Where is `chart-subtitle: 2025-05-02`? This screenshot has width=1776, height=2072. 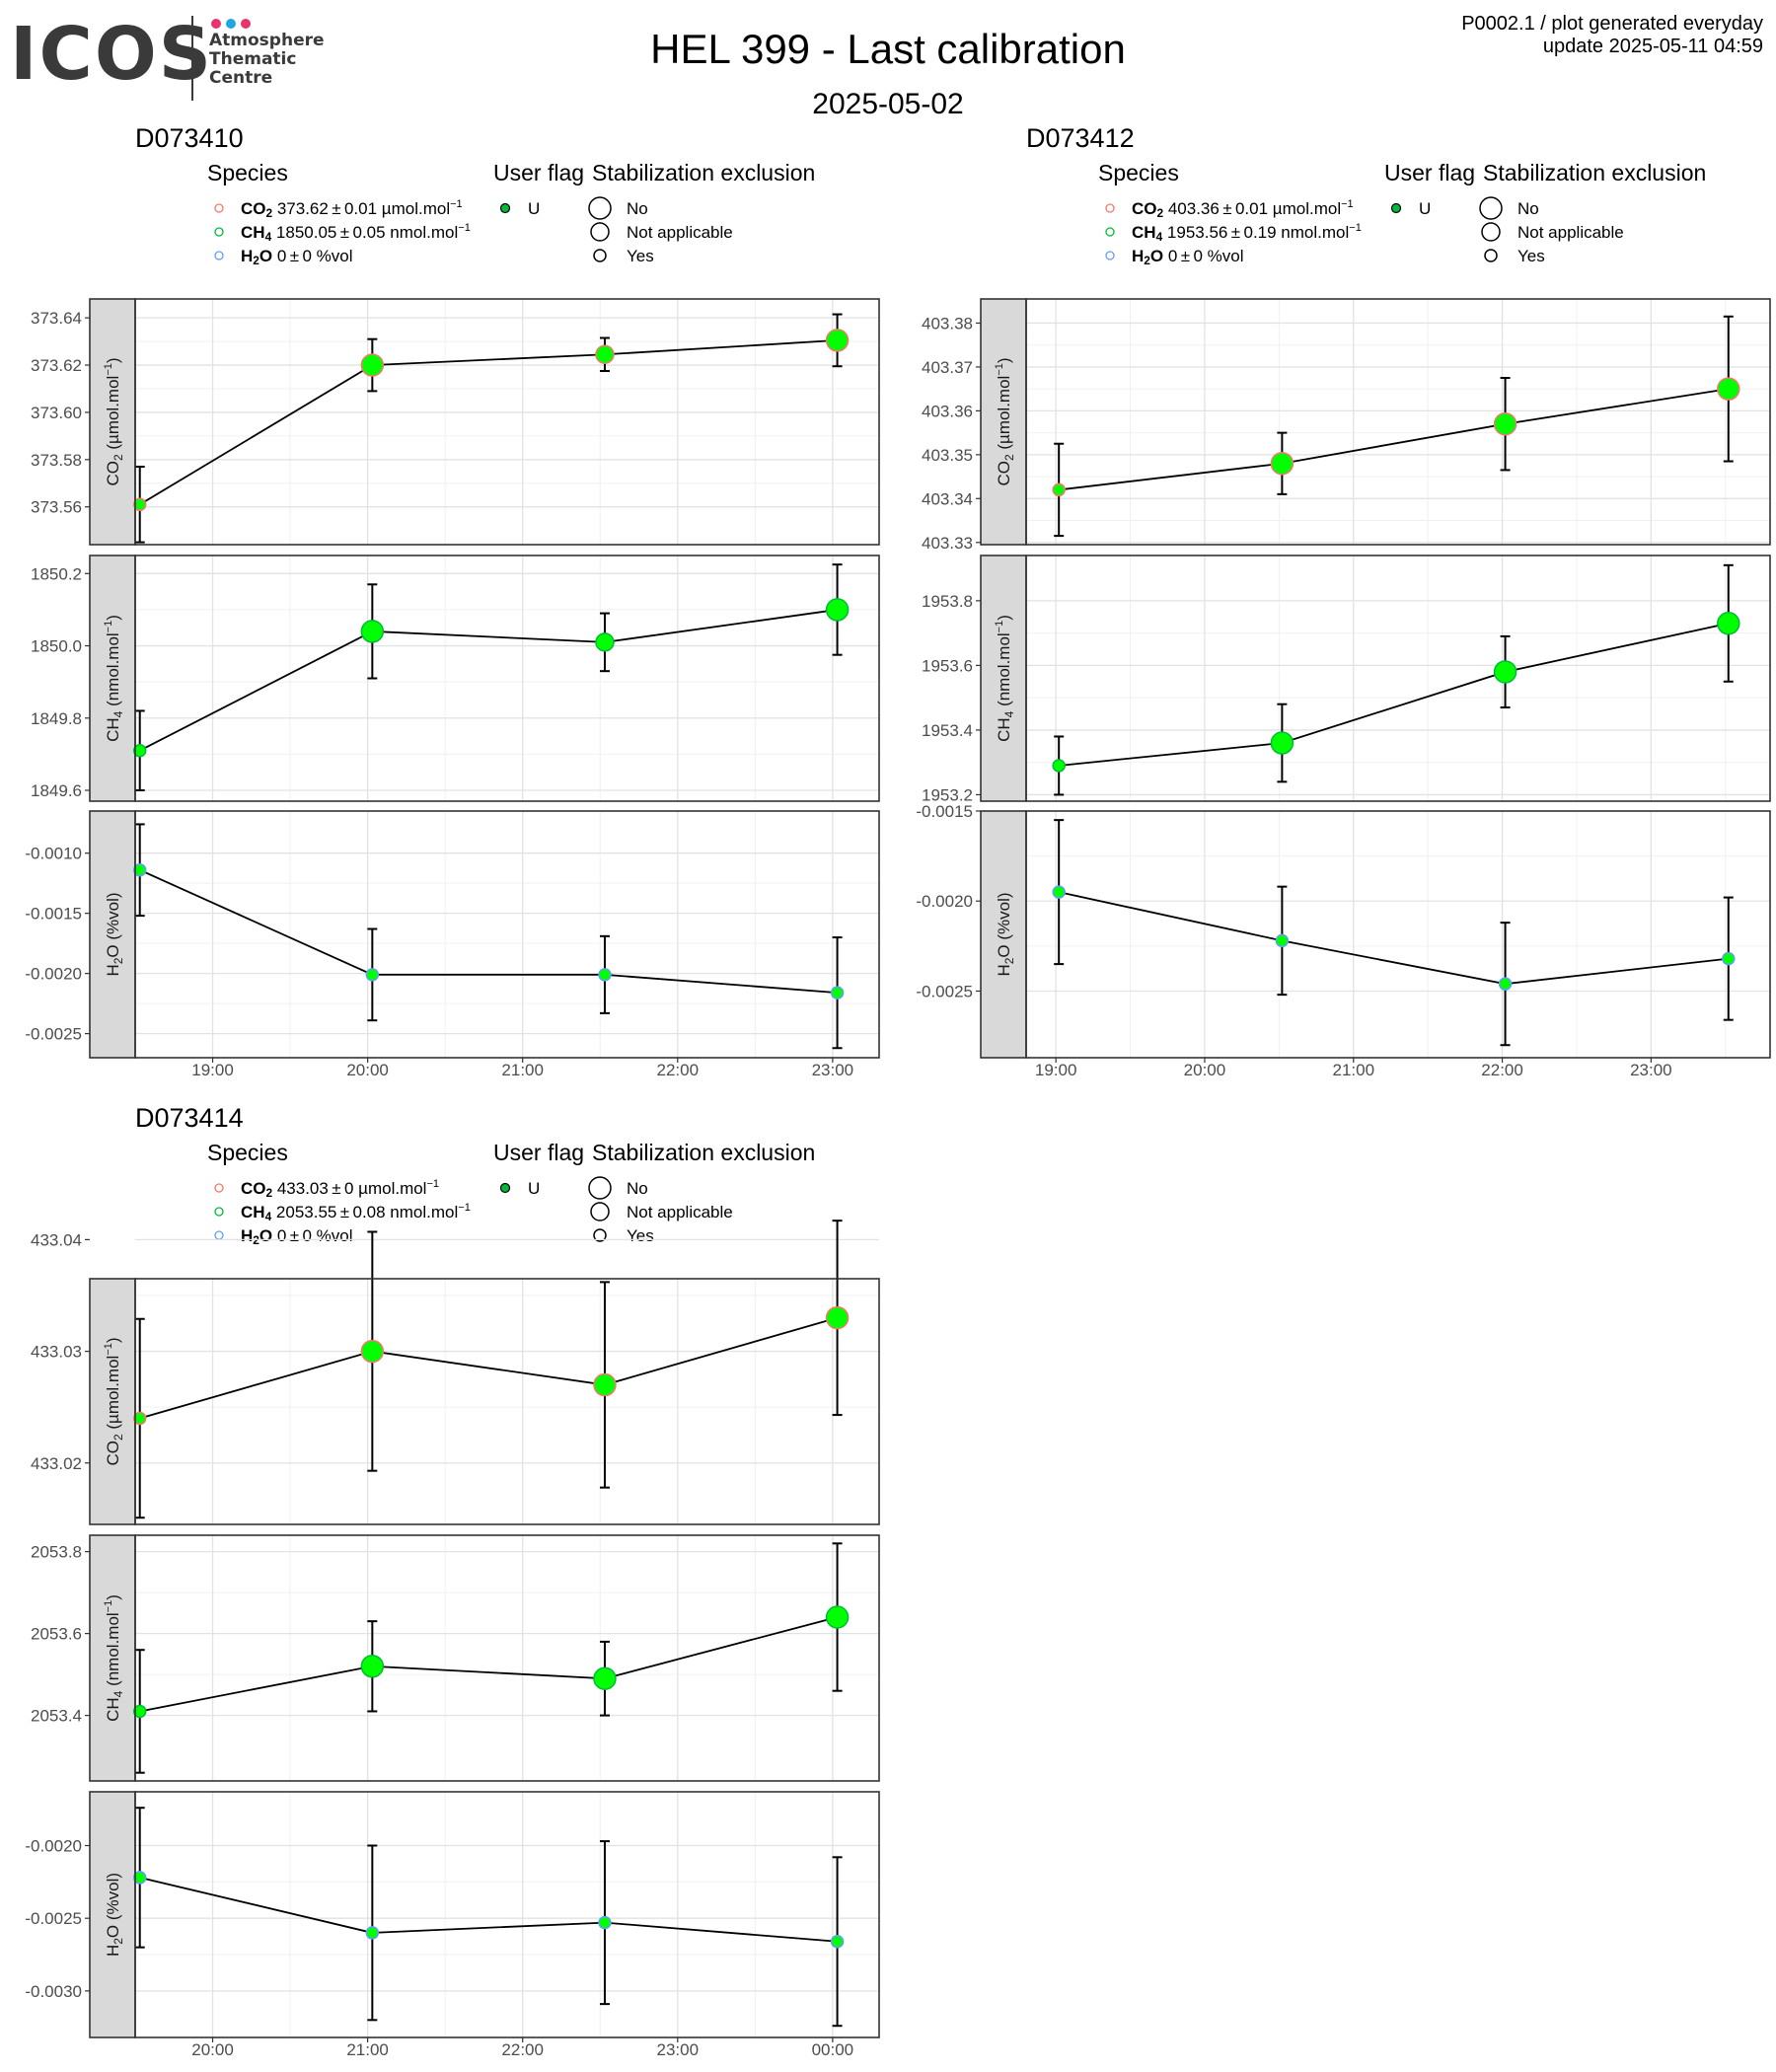
chart-subtitle: 2025-05-02 is located at coordinates (888, 104).